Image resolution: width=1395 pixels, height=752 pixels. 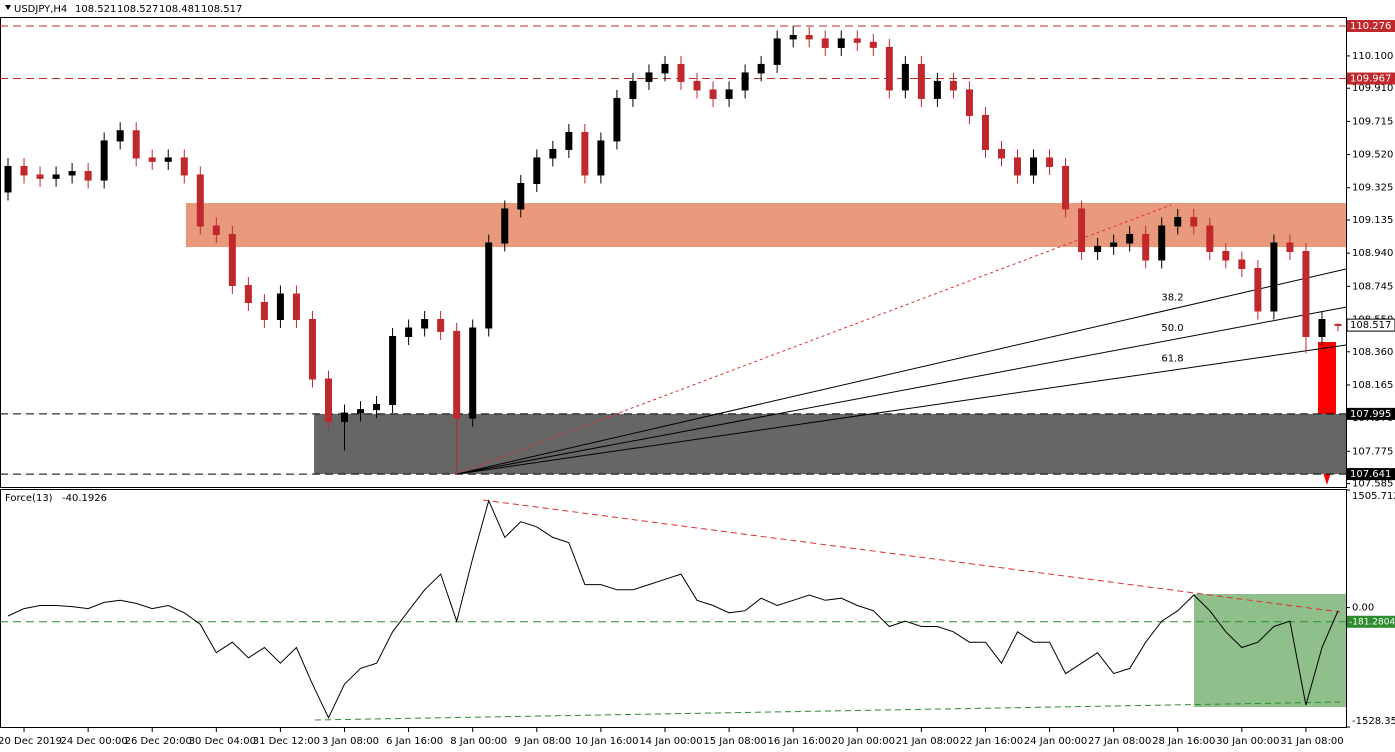 What do you see at coordinates (1270, 650) in the screenshot?
I see `force-zone` at bounding box center [1270, 650].